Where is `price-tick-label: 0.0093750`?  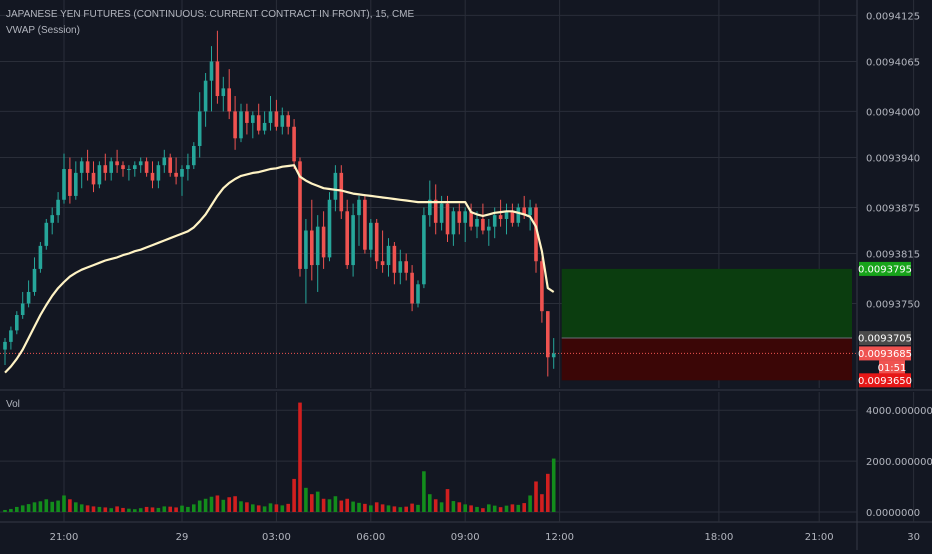 price-tick-label: 0.0093750 is located at coordinates (893, 304).